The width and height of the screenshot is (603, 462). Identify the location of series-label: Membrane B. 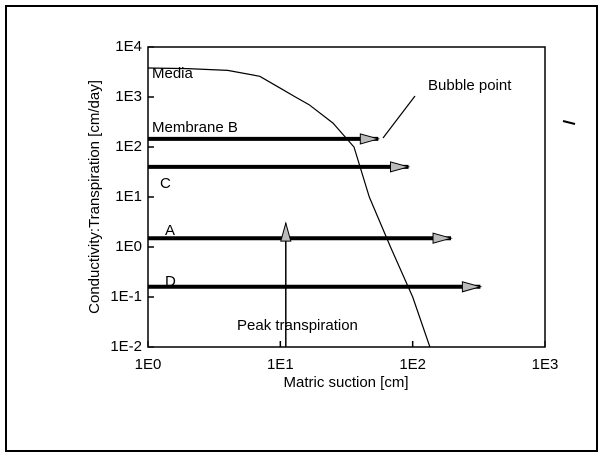
(195, 127).